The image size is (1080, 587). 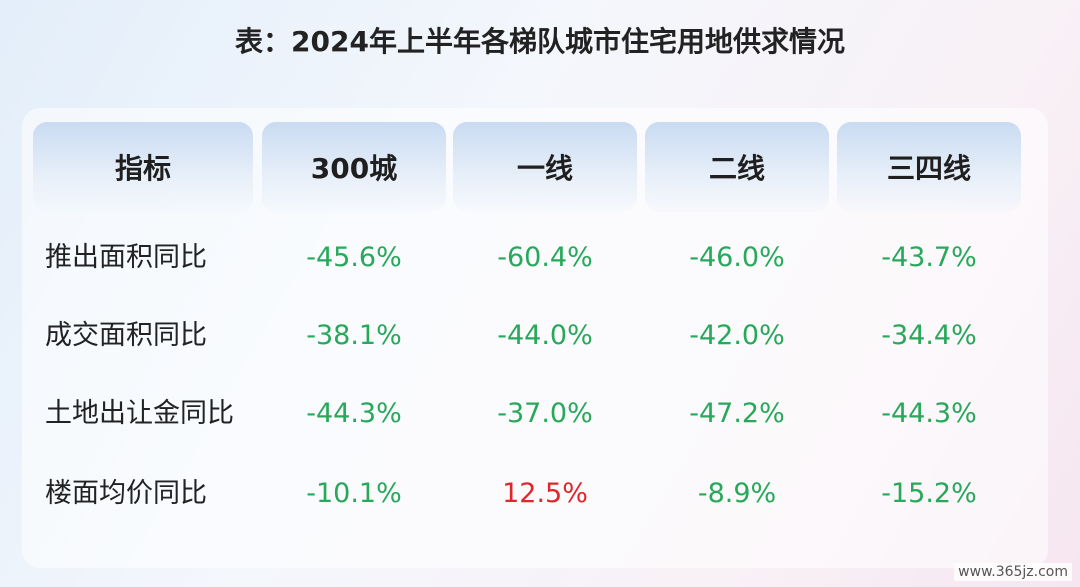 I want to click on value-cell: -60.4%, so click(x=545, y=257).